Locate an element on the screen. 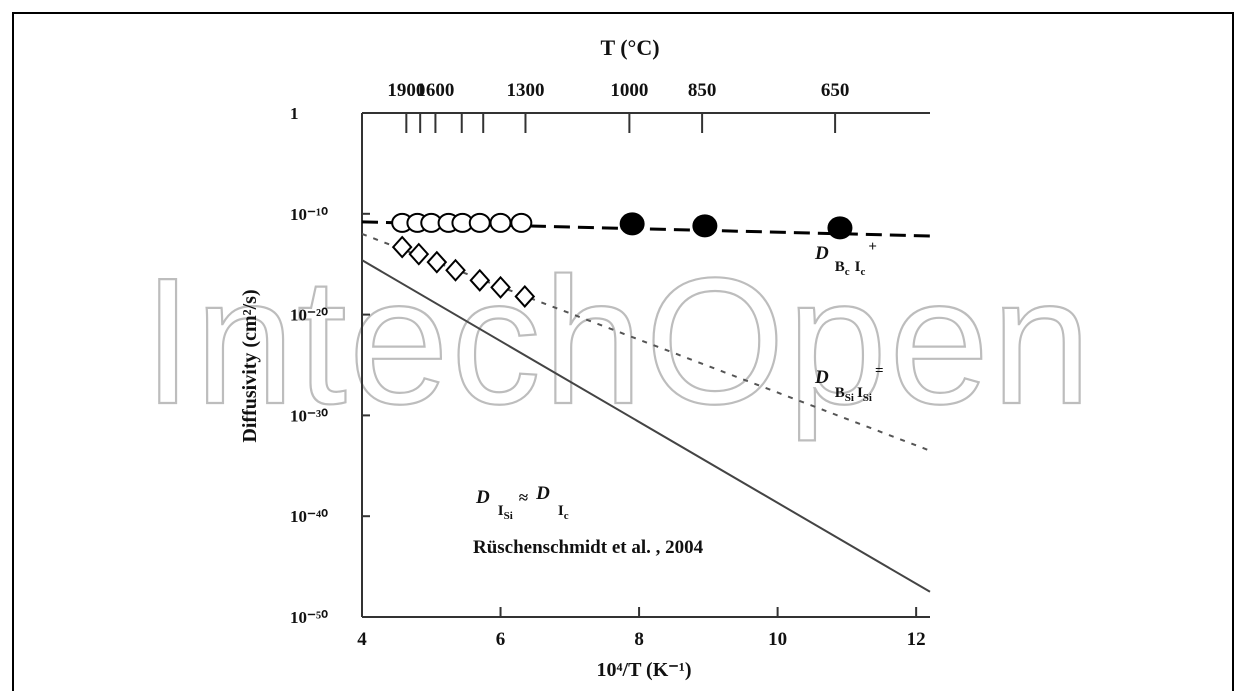 This screenshot has width=1235, height=691. x-tick-label: 12 is located at coordinates (916, 639).